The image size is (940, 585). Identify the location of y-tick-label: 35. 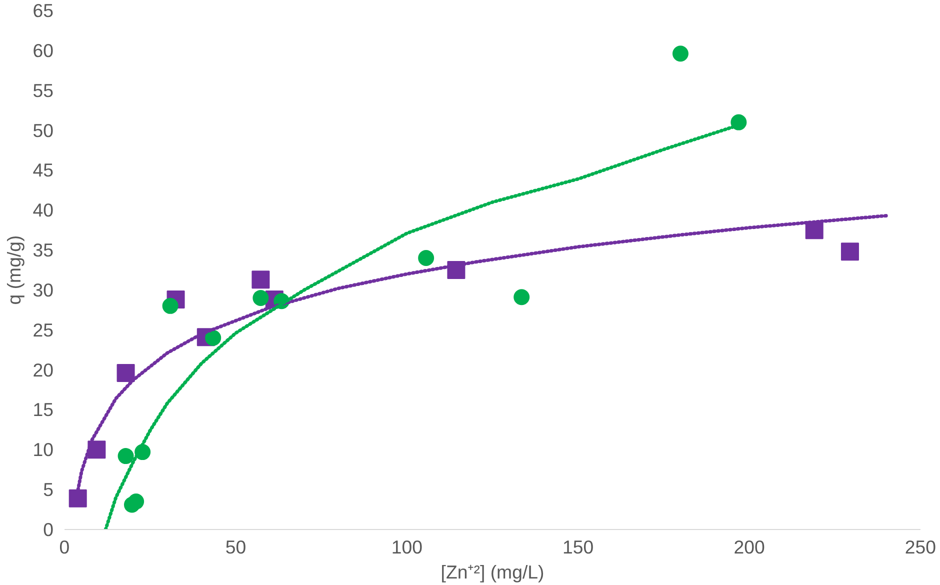
(43, 250).